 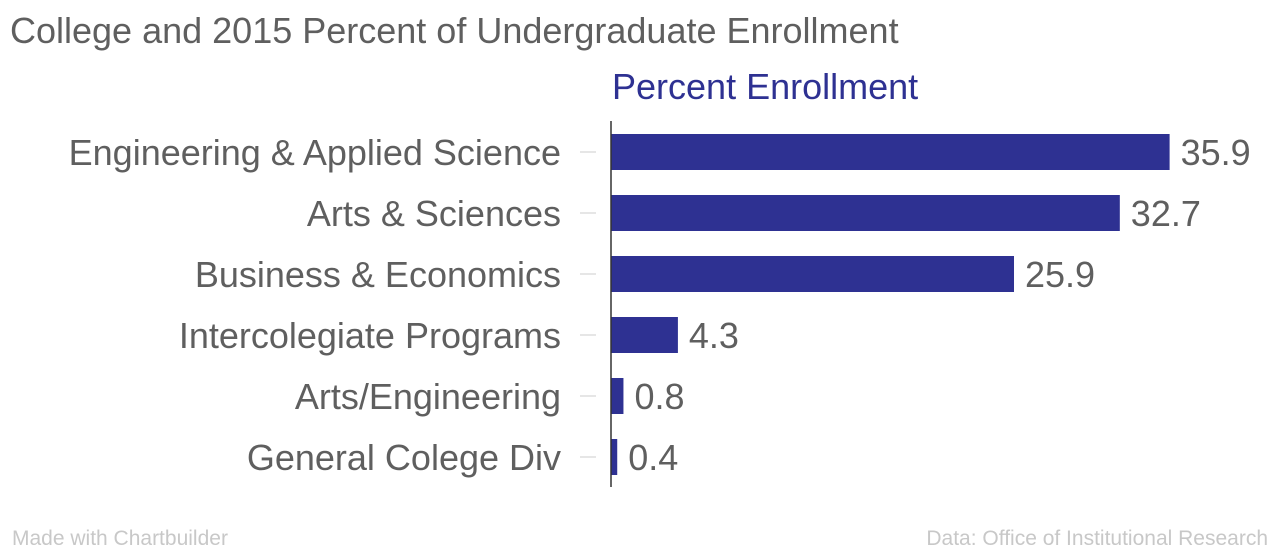 What do you see at coordinates (1166, 213) in the screenshot?
I see `data-label: 32.7` at bounding box center [1166, 213].